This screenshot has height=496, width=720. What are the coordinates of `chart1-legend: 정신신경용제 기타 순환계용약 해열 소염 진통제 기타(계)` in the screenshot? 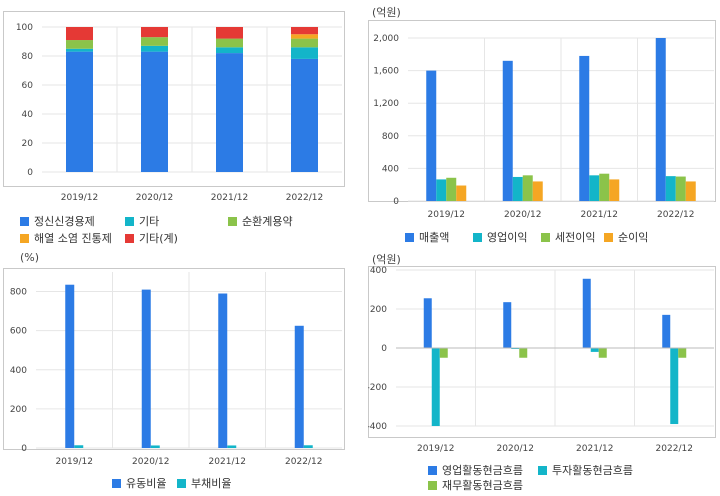 It's located at (180, 229).